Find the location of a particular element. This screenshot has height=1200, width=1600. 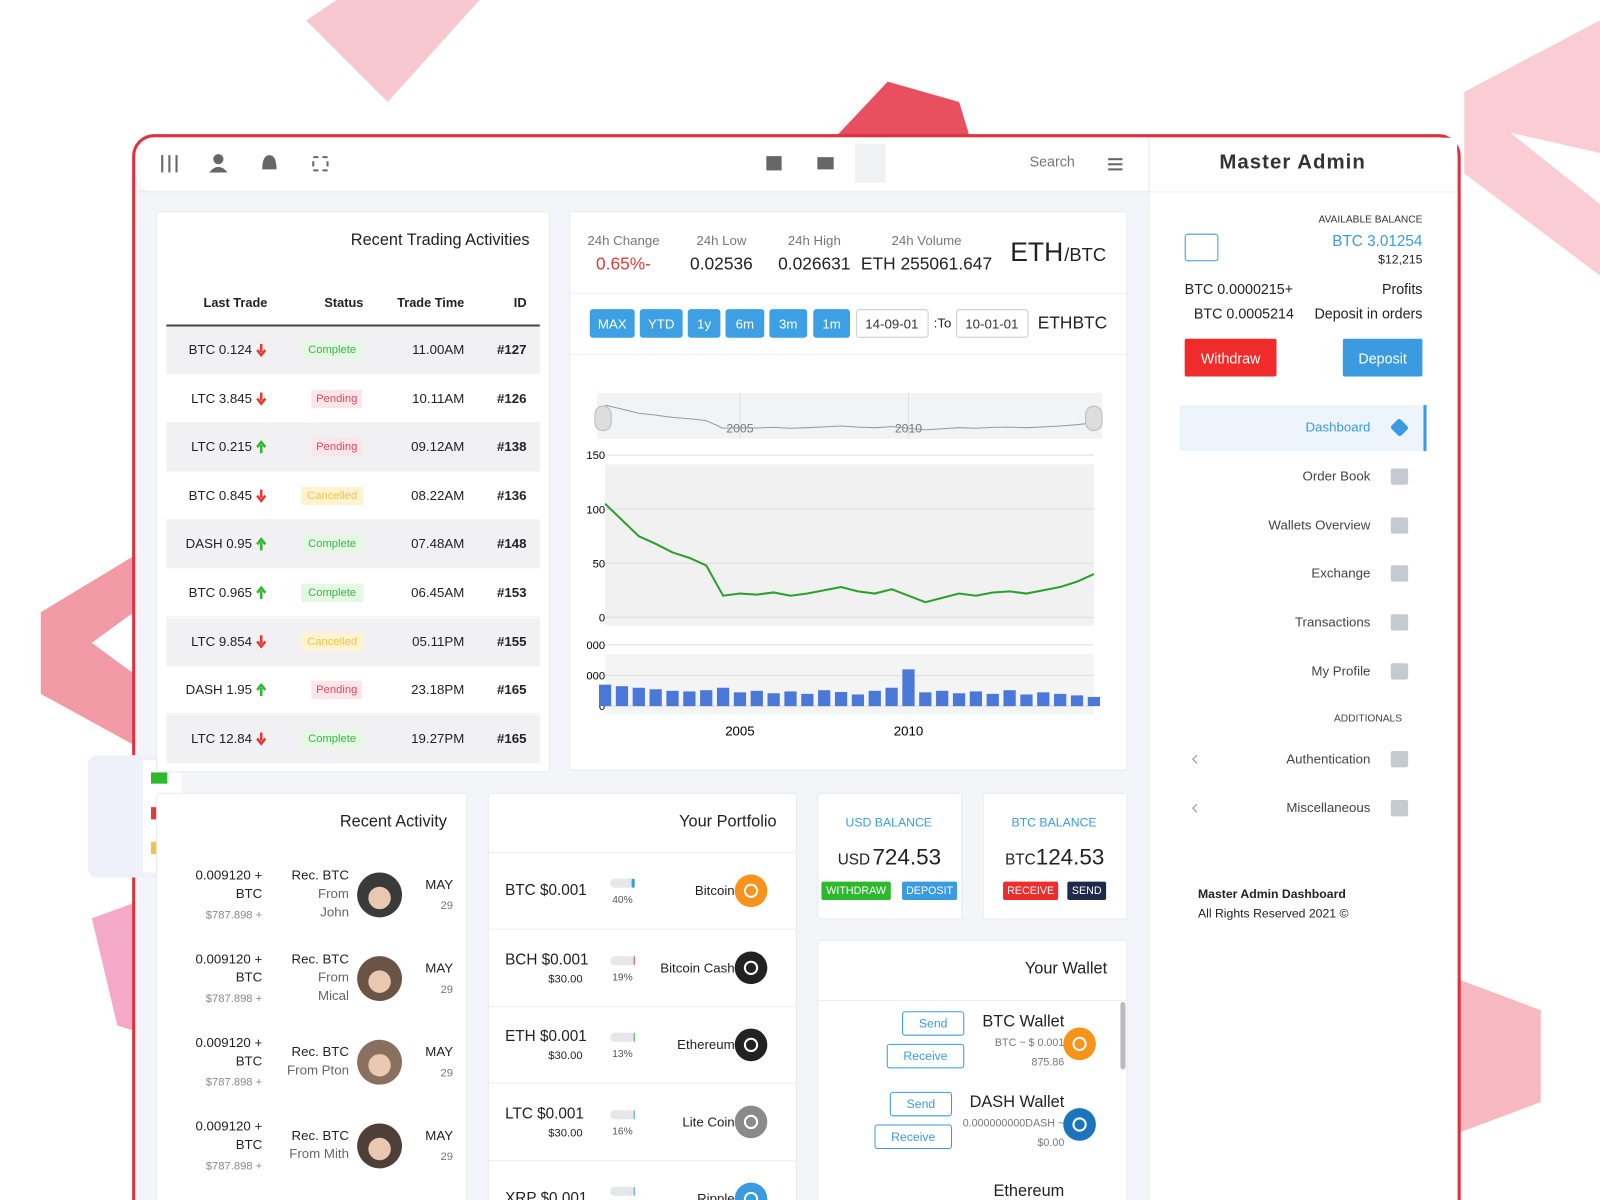

pct-label: 16% is located at coordinates (622, 1132).